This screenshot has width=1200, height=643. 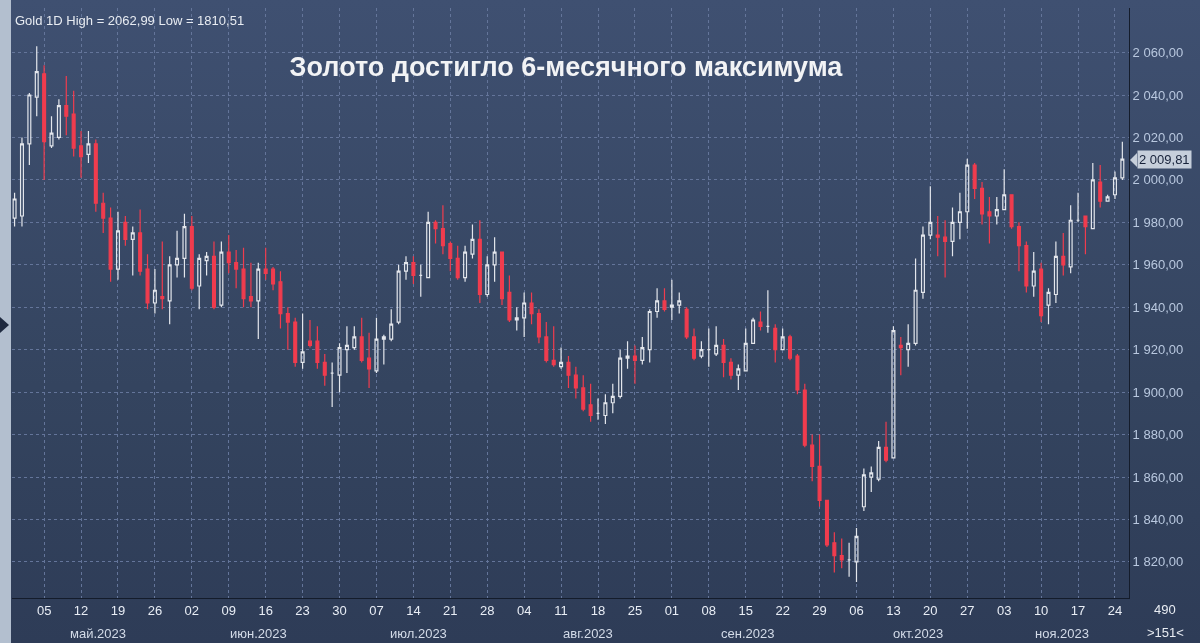 What do you see at coordinates (1158, 180) in the screenshot?
I see `y-tick-label: 2 000,00` at bounding box center [1158, 180].